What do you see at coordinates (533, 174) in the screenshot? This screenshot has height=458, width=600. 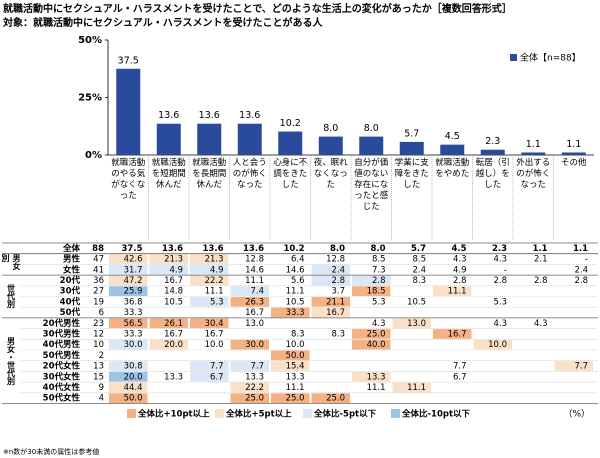 I see `x-tick-label: 外出するのが怖くなった` at bounding box center [533, 174].